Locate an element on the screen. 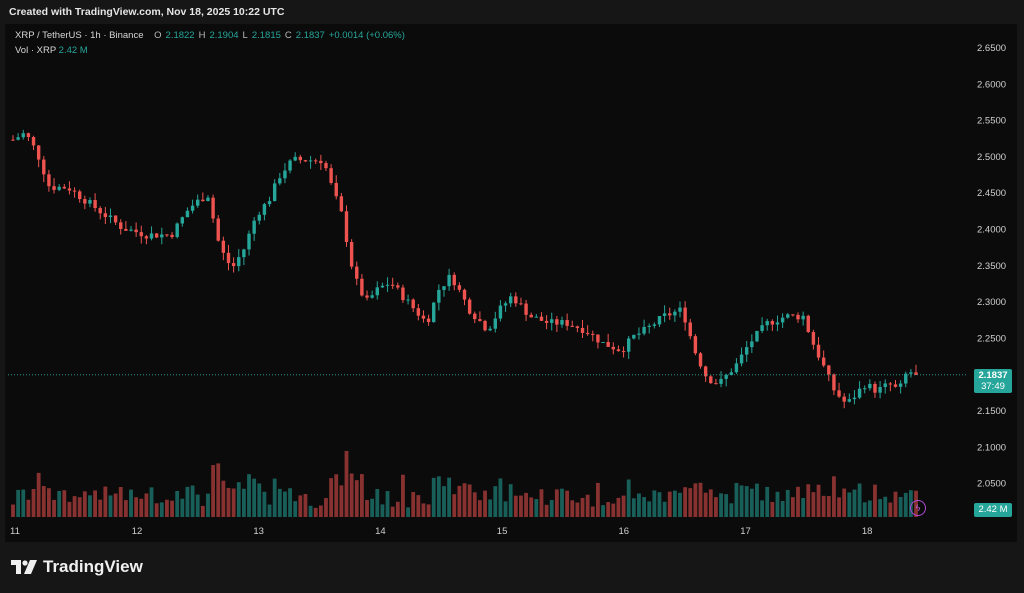 The width and height of the screenshot is (1024, 593). x-axis-tick-label: 16 is located at coordinates (624, 531).